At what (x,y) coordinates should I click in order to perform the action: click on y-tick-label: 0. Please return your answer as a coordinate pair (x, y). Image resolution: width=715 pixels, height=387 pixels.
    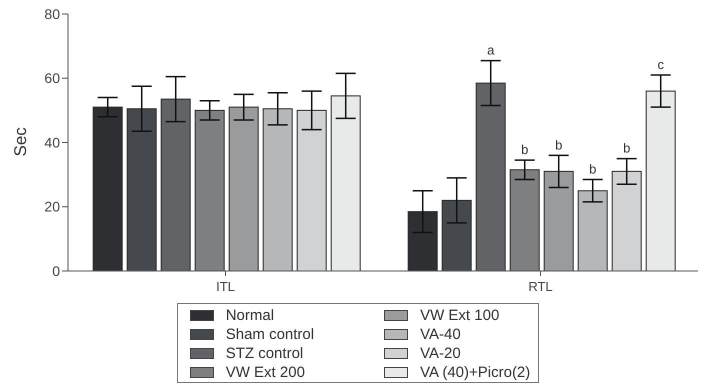
    Looking at the image, I should click on (56, 270).